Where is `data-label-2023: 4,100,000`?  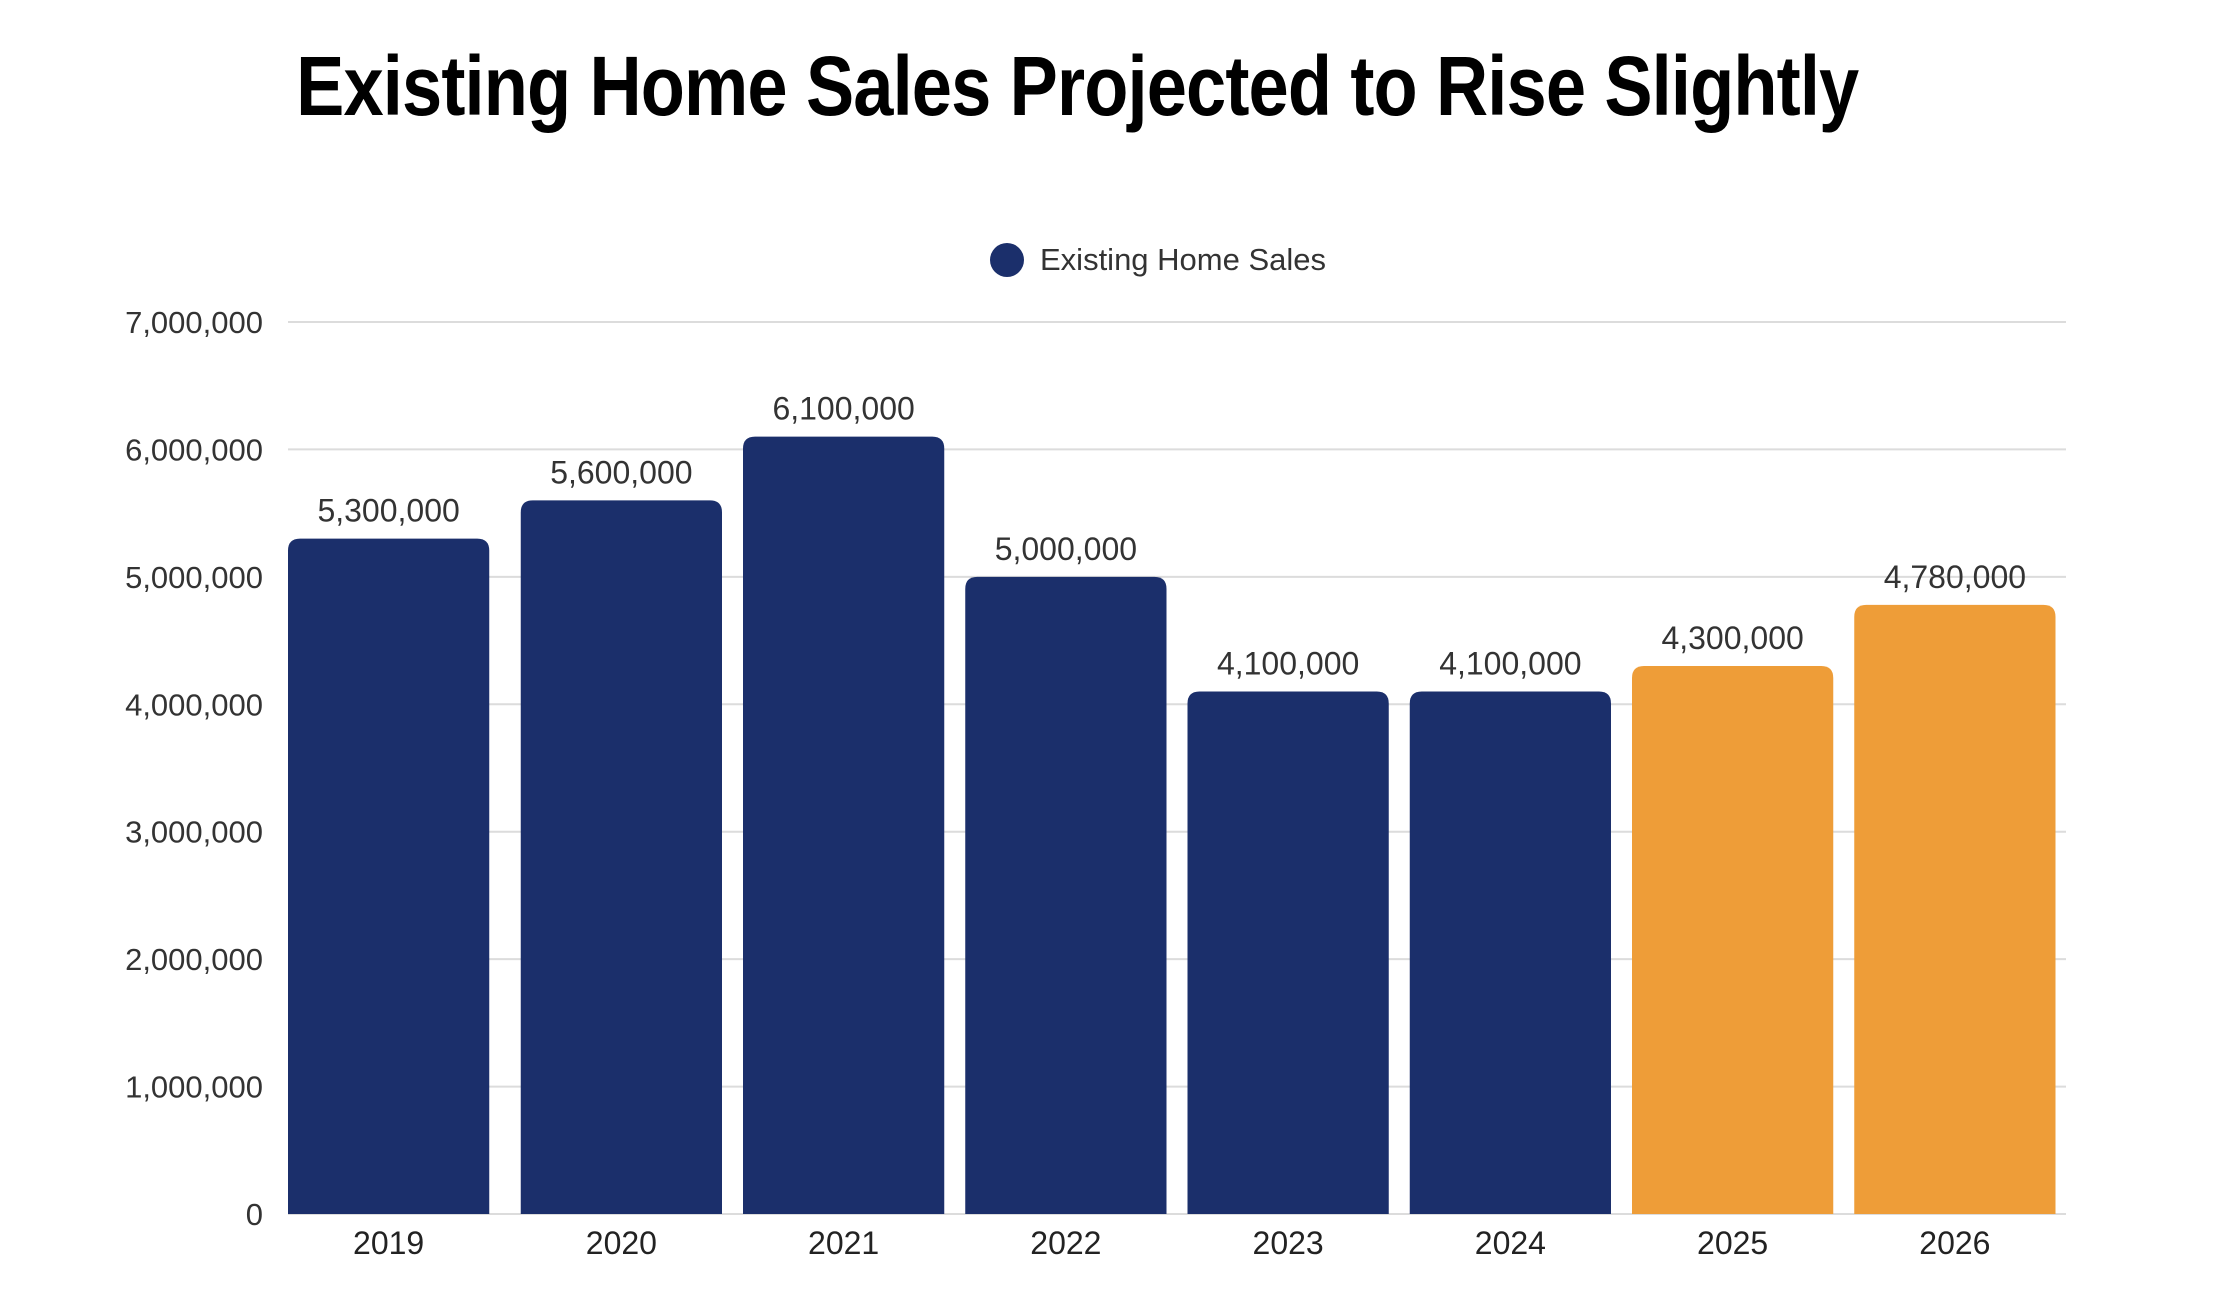
data-label-2023: 4,100,000 is located at coordinates (1288, 664).